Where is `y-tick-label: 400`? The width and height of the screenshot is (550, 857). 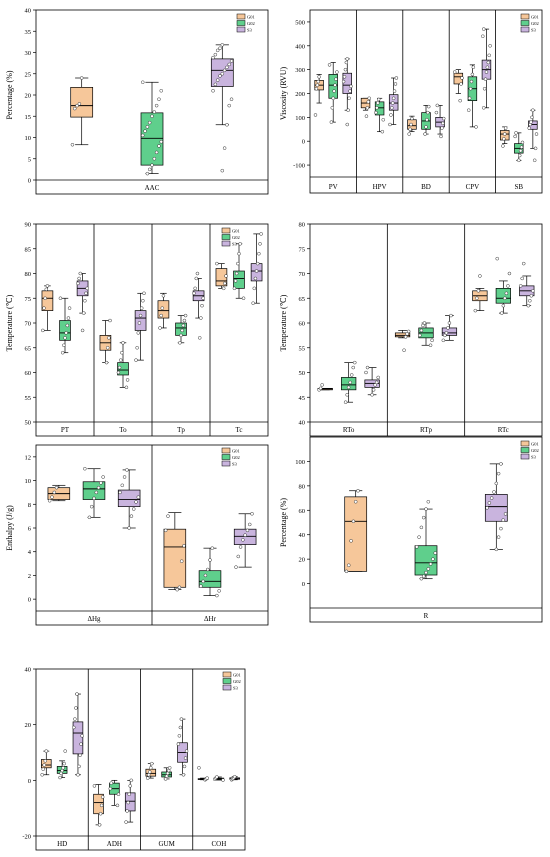 y-tick-label: 400 is located at coordinates (300, 46).